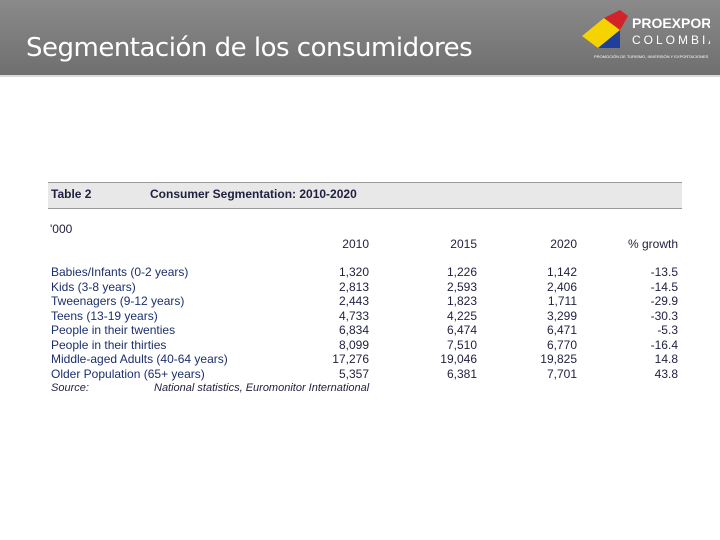  I want to click on source-label: Source:, so click(70, 388).